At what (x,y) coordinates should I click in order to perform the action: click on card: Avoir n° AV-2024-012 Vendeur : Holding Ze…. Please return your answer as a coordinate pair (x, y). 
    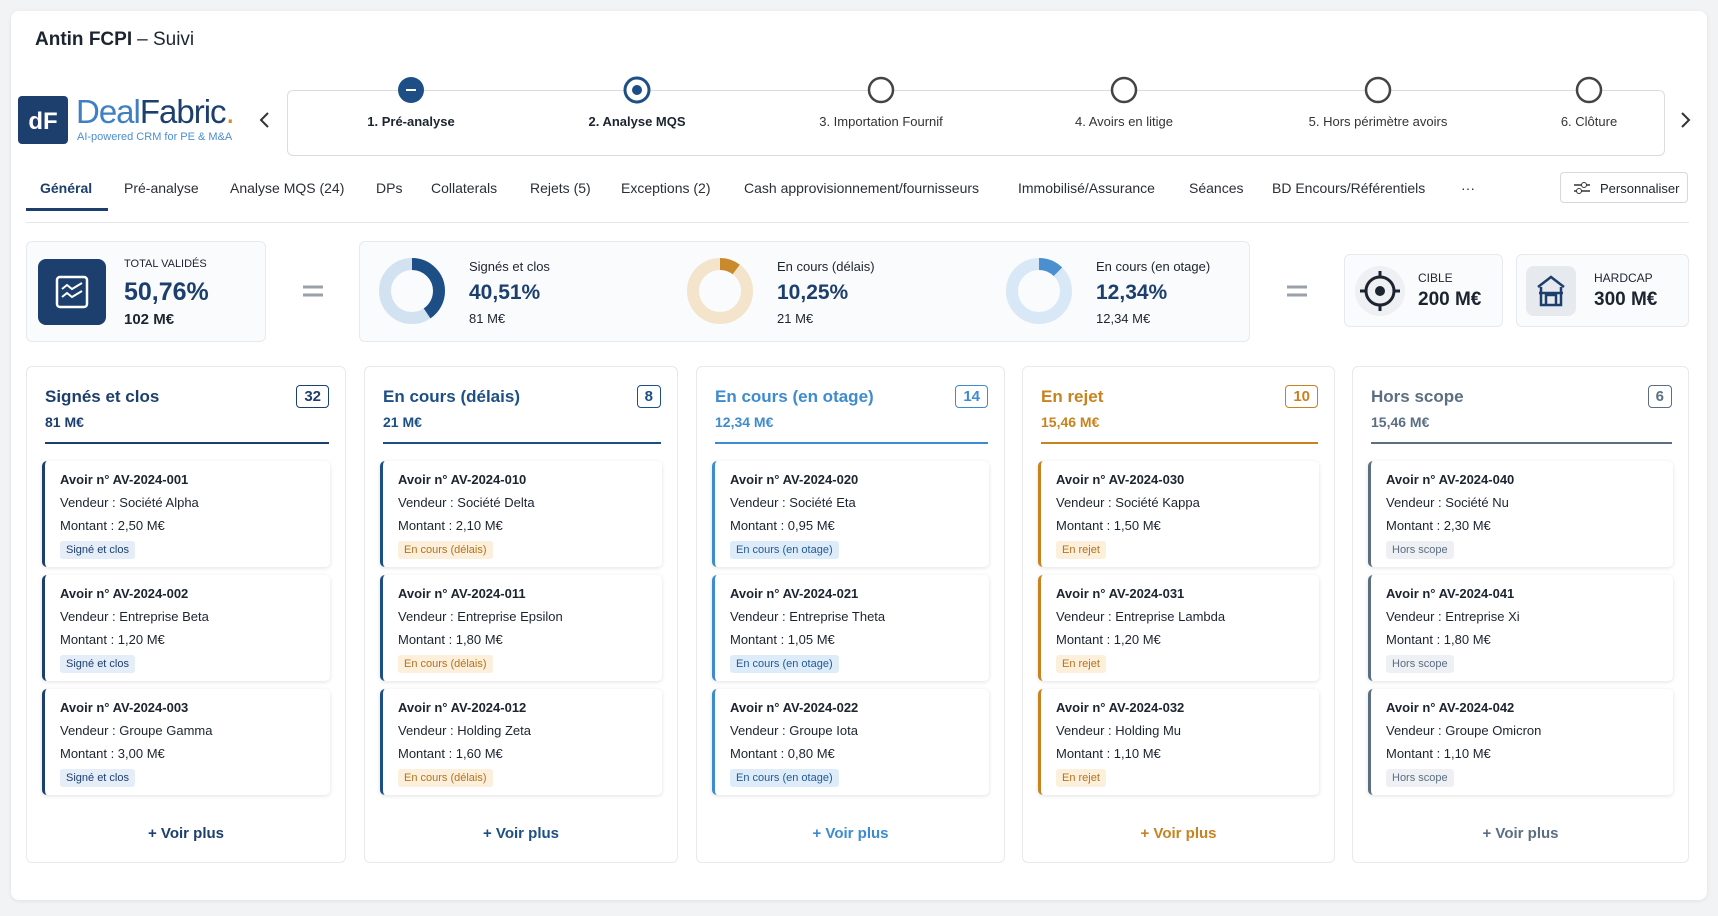
    Looking at the image, I should click on (521, 742).